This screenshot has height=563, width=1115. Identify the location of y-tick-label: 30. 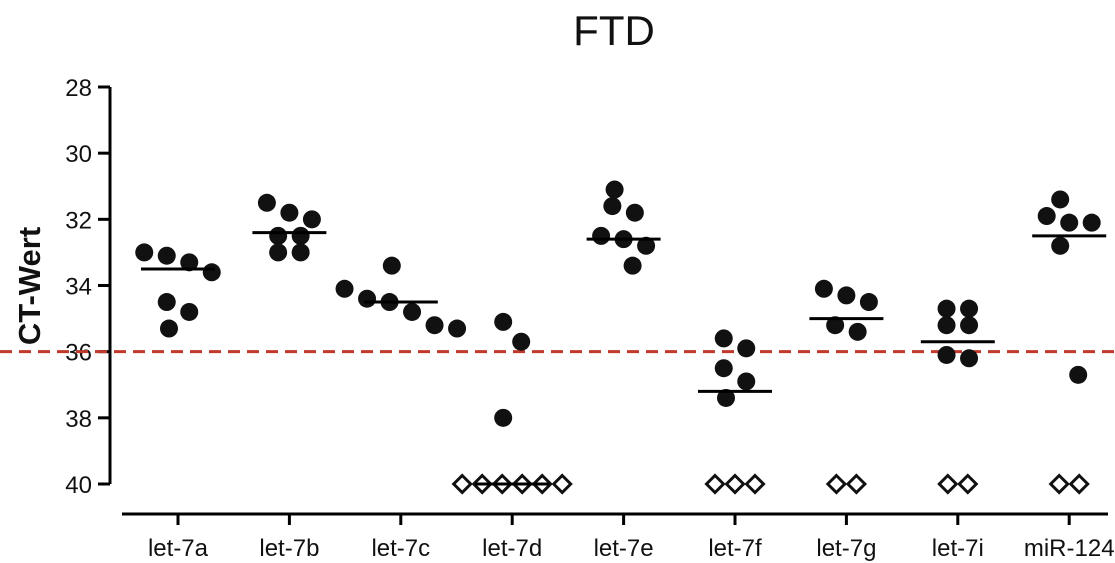
(78, 154).